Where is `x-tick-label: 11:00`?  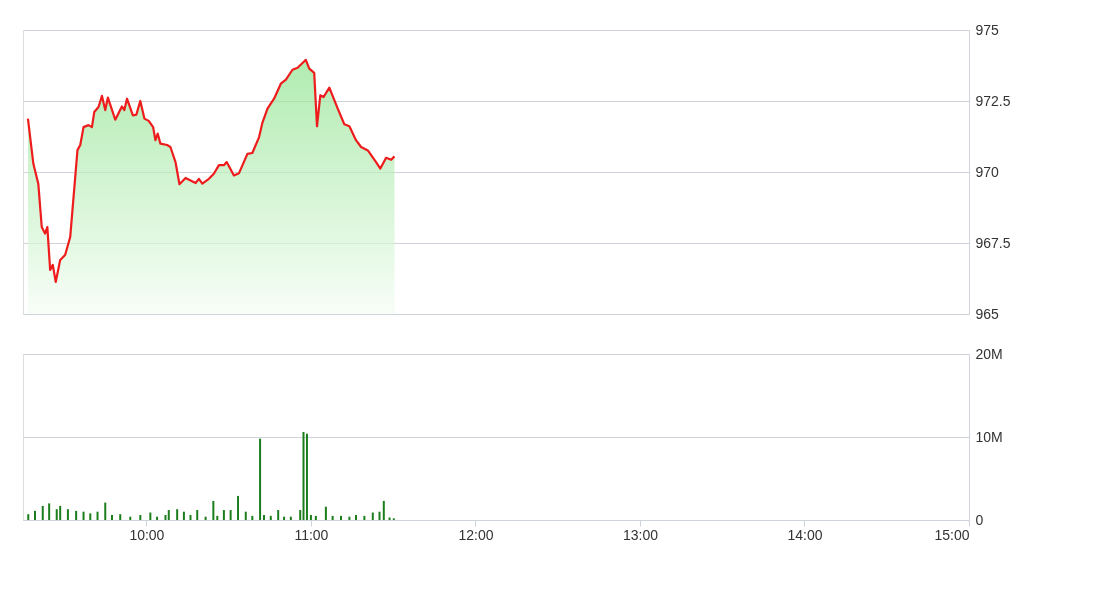
x-tick-label: 11:00 is located at coordinates (311, 534).